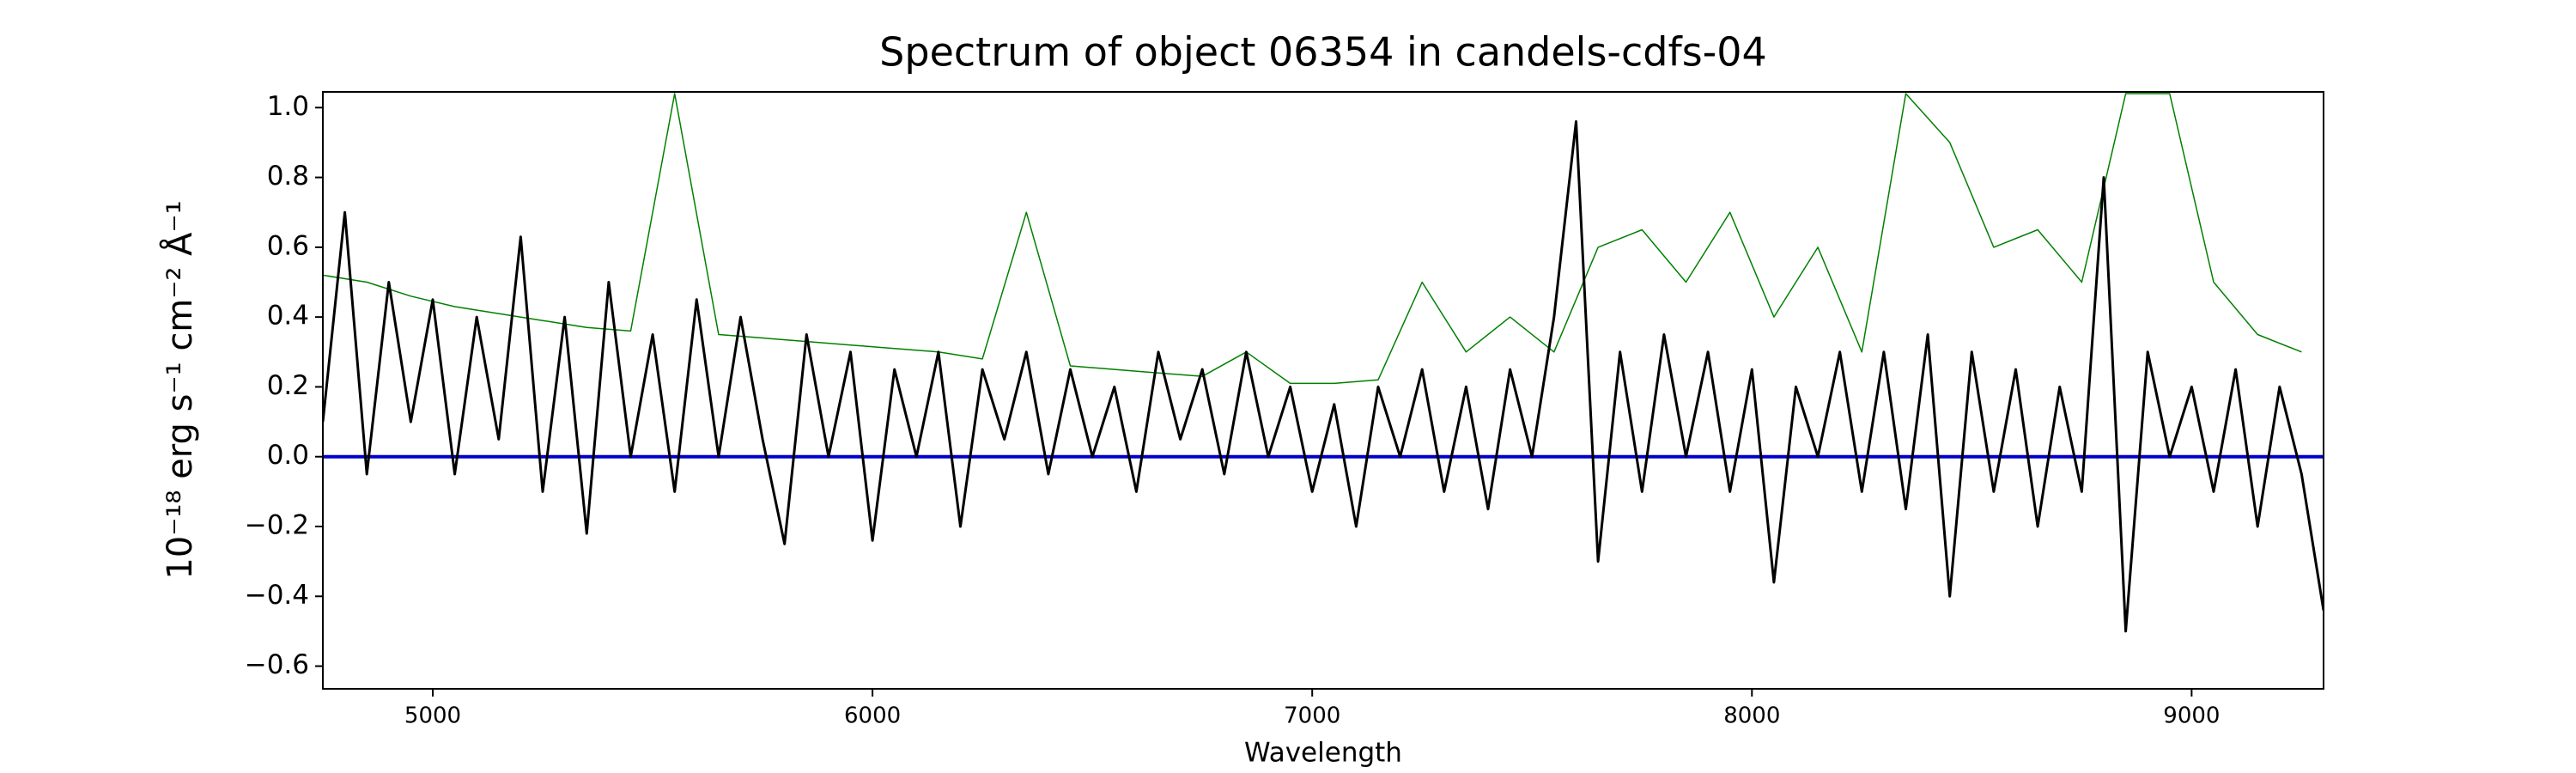 The height and width of the screenshot is (773, 2576). I want to click on y-tick-label: 0.4, so click(288, 316).